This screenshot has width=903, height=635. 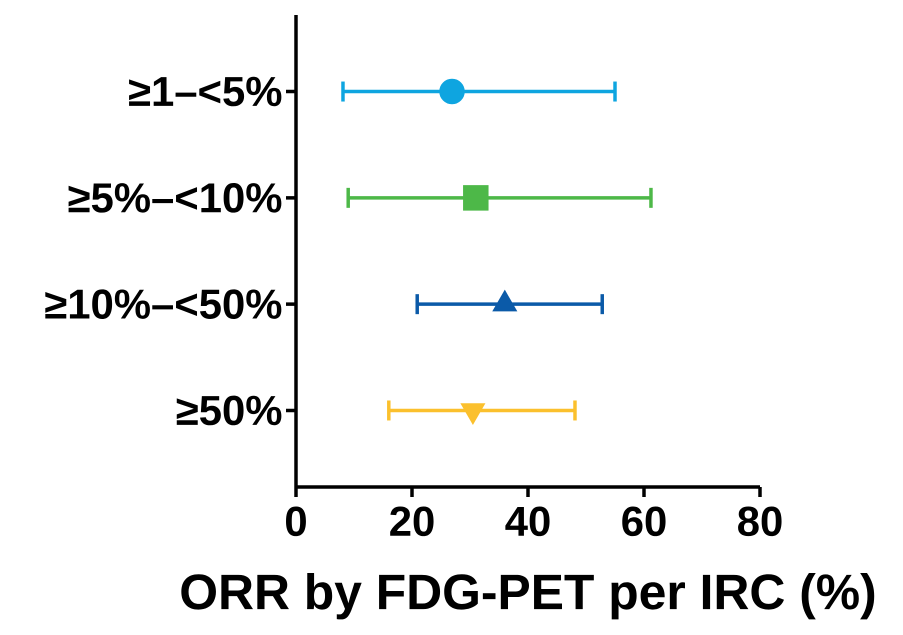 I want to click on y-tick-label: ≥5%–<10%, so click(x=175, y=198).